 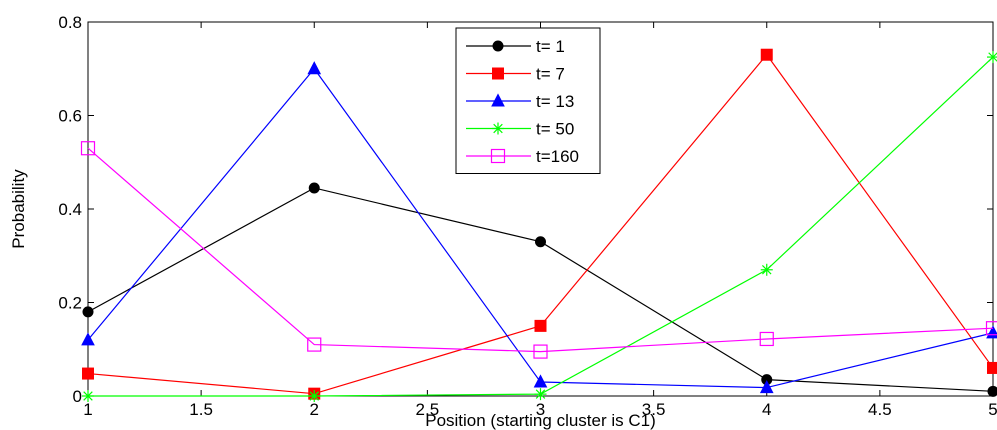 I want to click on x-axis-label: Position (starting cluster is C1), so click(x=540, y=420).